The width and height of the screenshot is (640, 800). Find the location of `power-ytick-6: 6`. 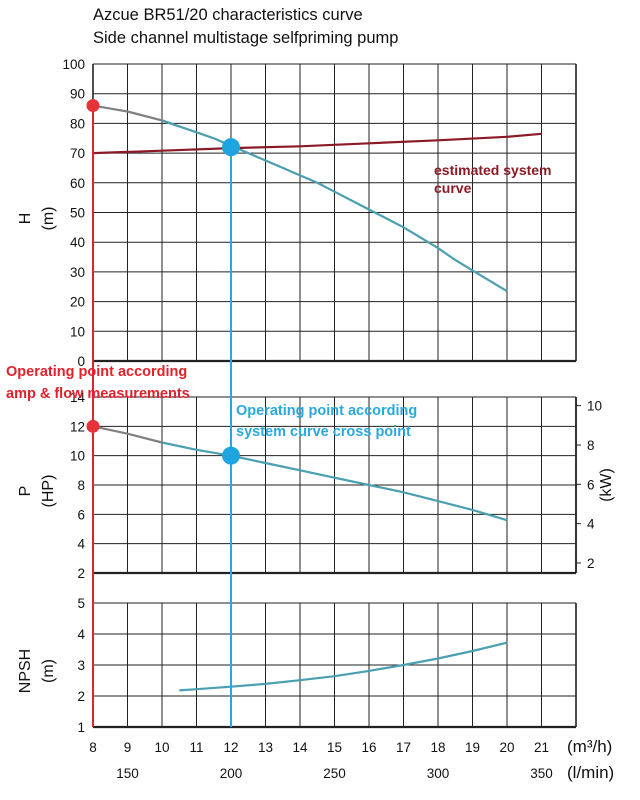

power-ytick-6: 6 is located at coordinates (81, 514).